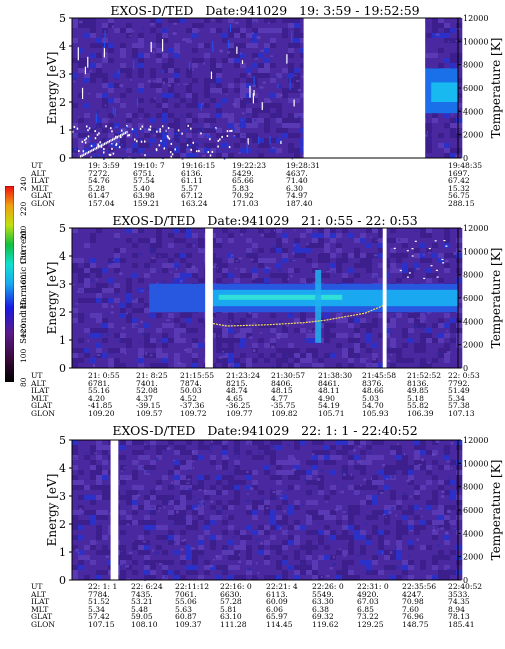  I want to click on ephemeris-value: 63.98, so click(144, 196).